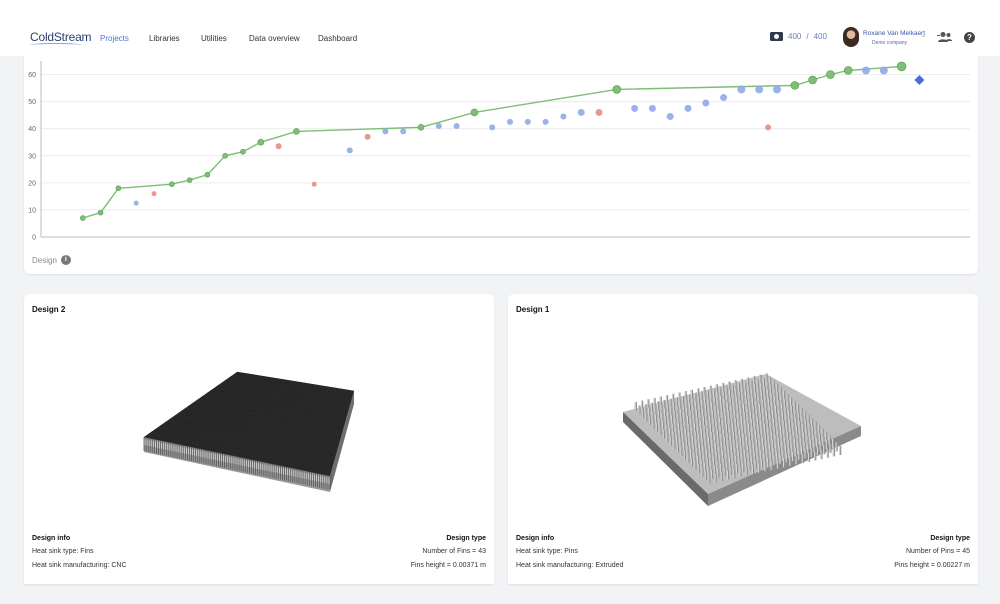  I want to click on nav-libraries: Libraries, so click(164, 38).